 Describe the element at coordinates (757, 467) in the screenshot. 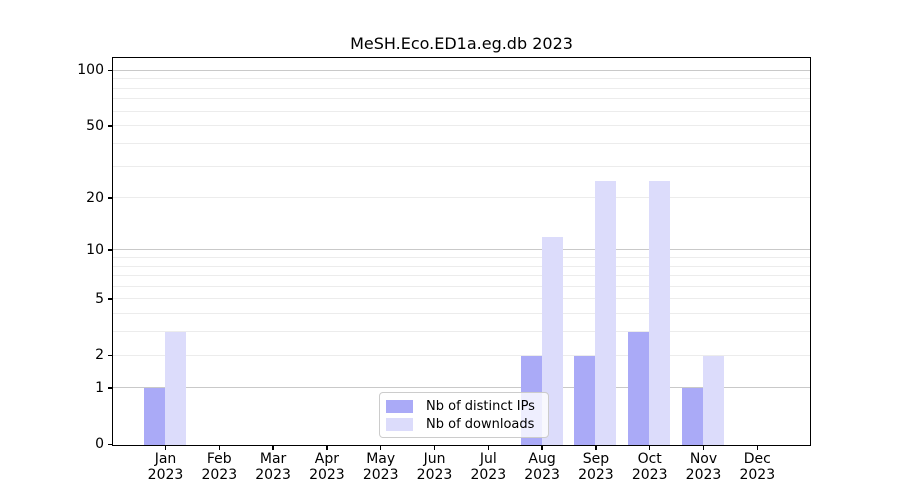

I see `x-tick-label: Dec 2023` at that location.